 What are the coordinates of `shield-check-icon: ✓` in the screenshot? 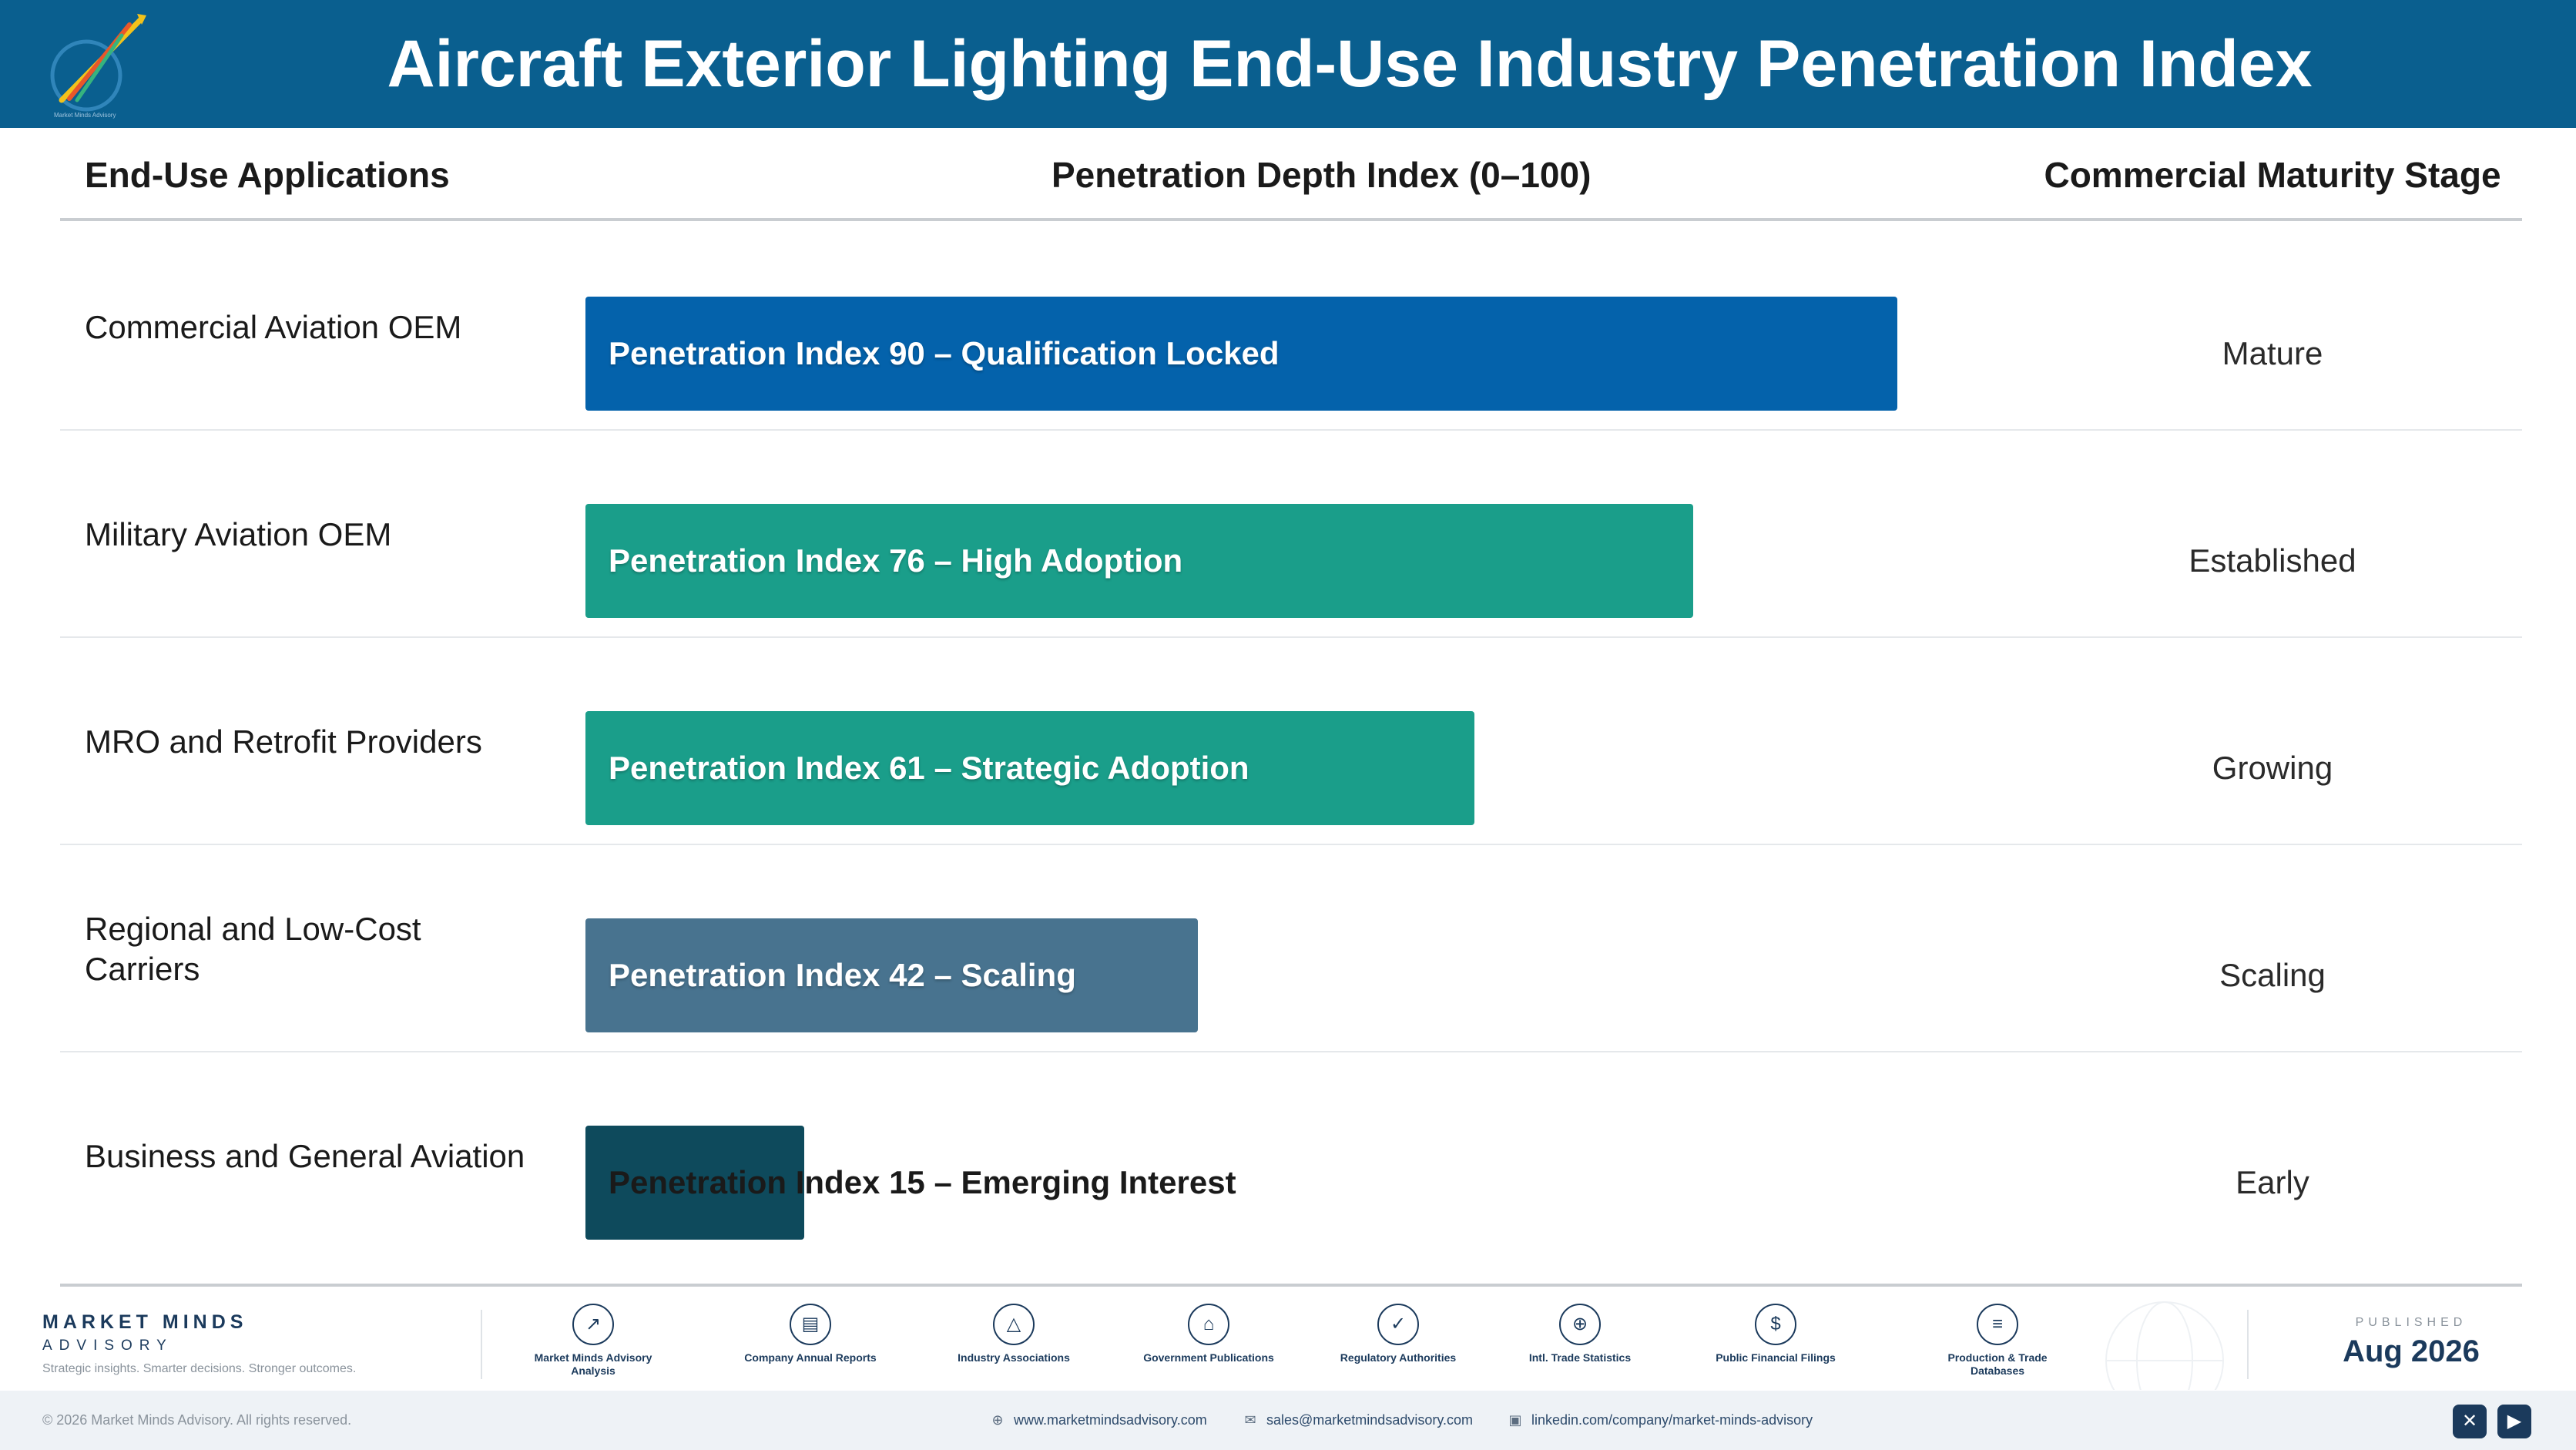 It's located at (1398, 1324).